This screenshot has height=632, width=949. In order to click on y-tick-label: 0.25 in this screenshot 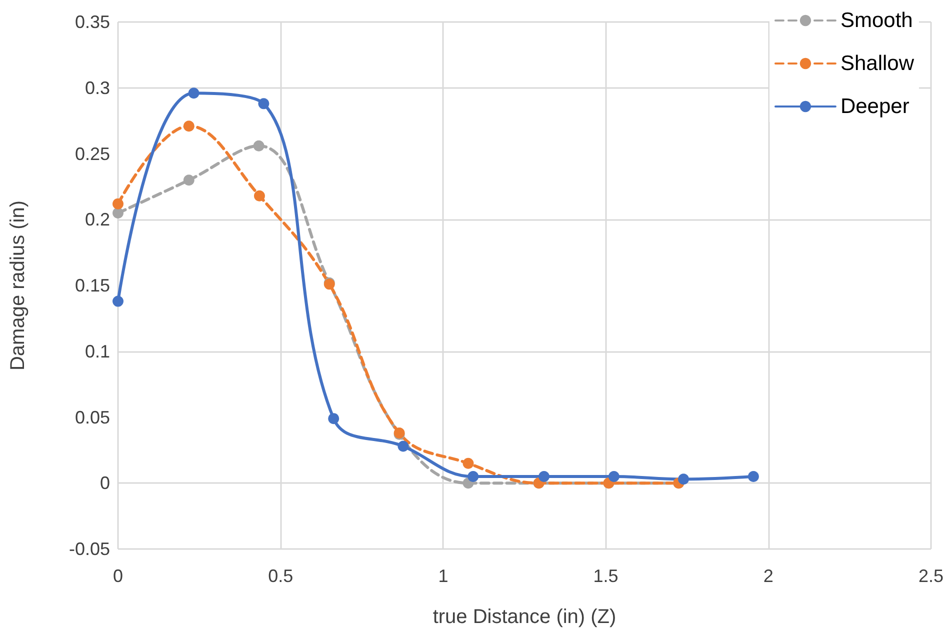, I will do `click(92, 154)`.